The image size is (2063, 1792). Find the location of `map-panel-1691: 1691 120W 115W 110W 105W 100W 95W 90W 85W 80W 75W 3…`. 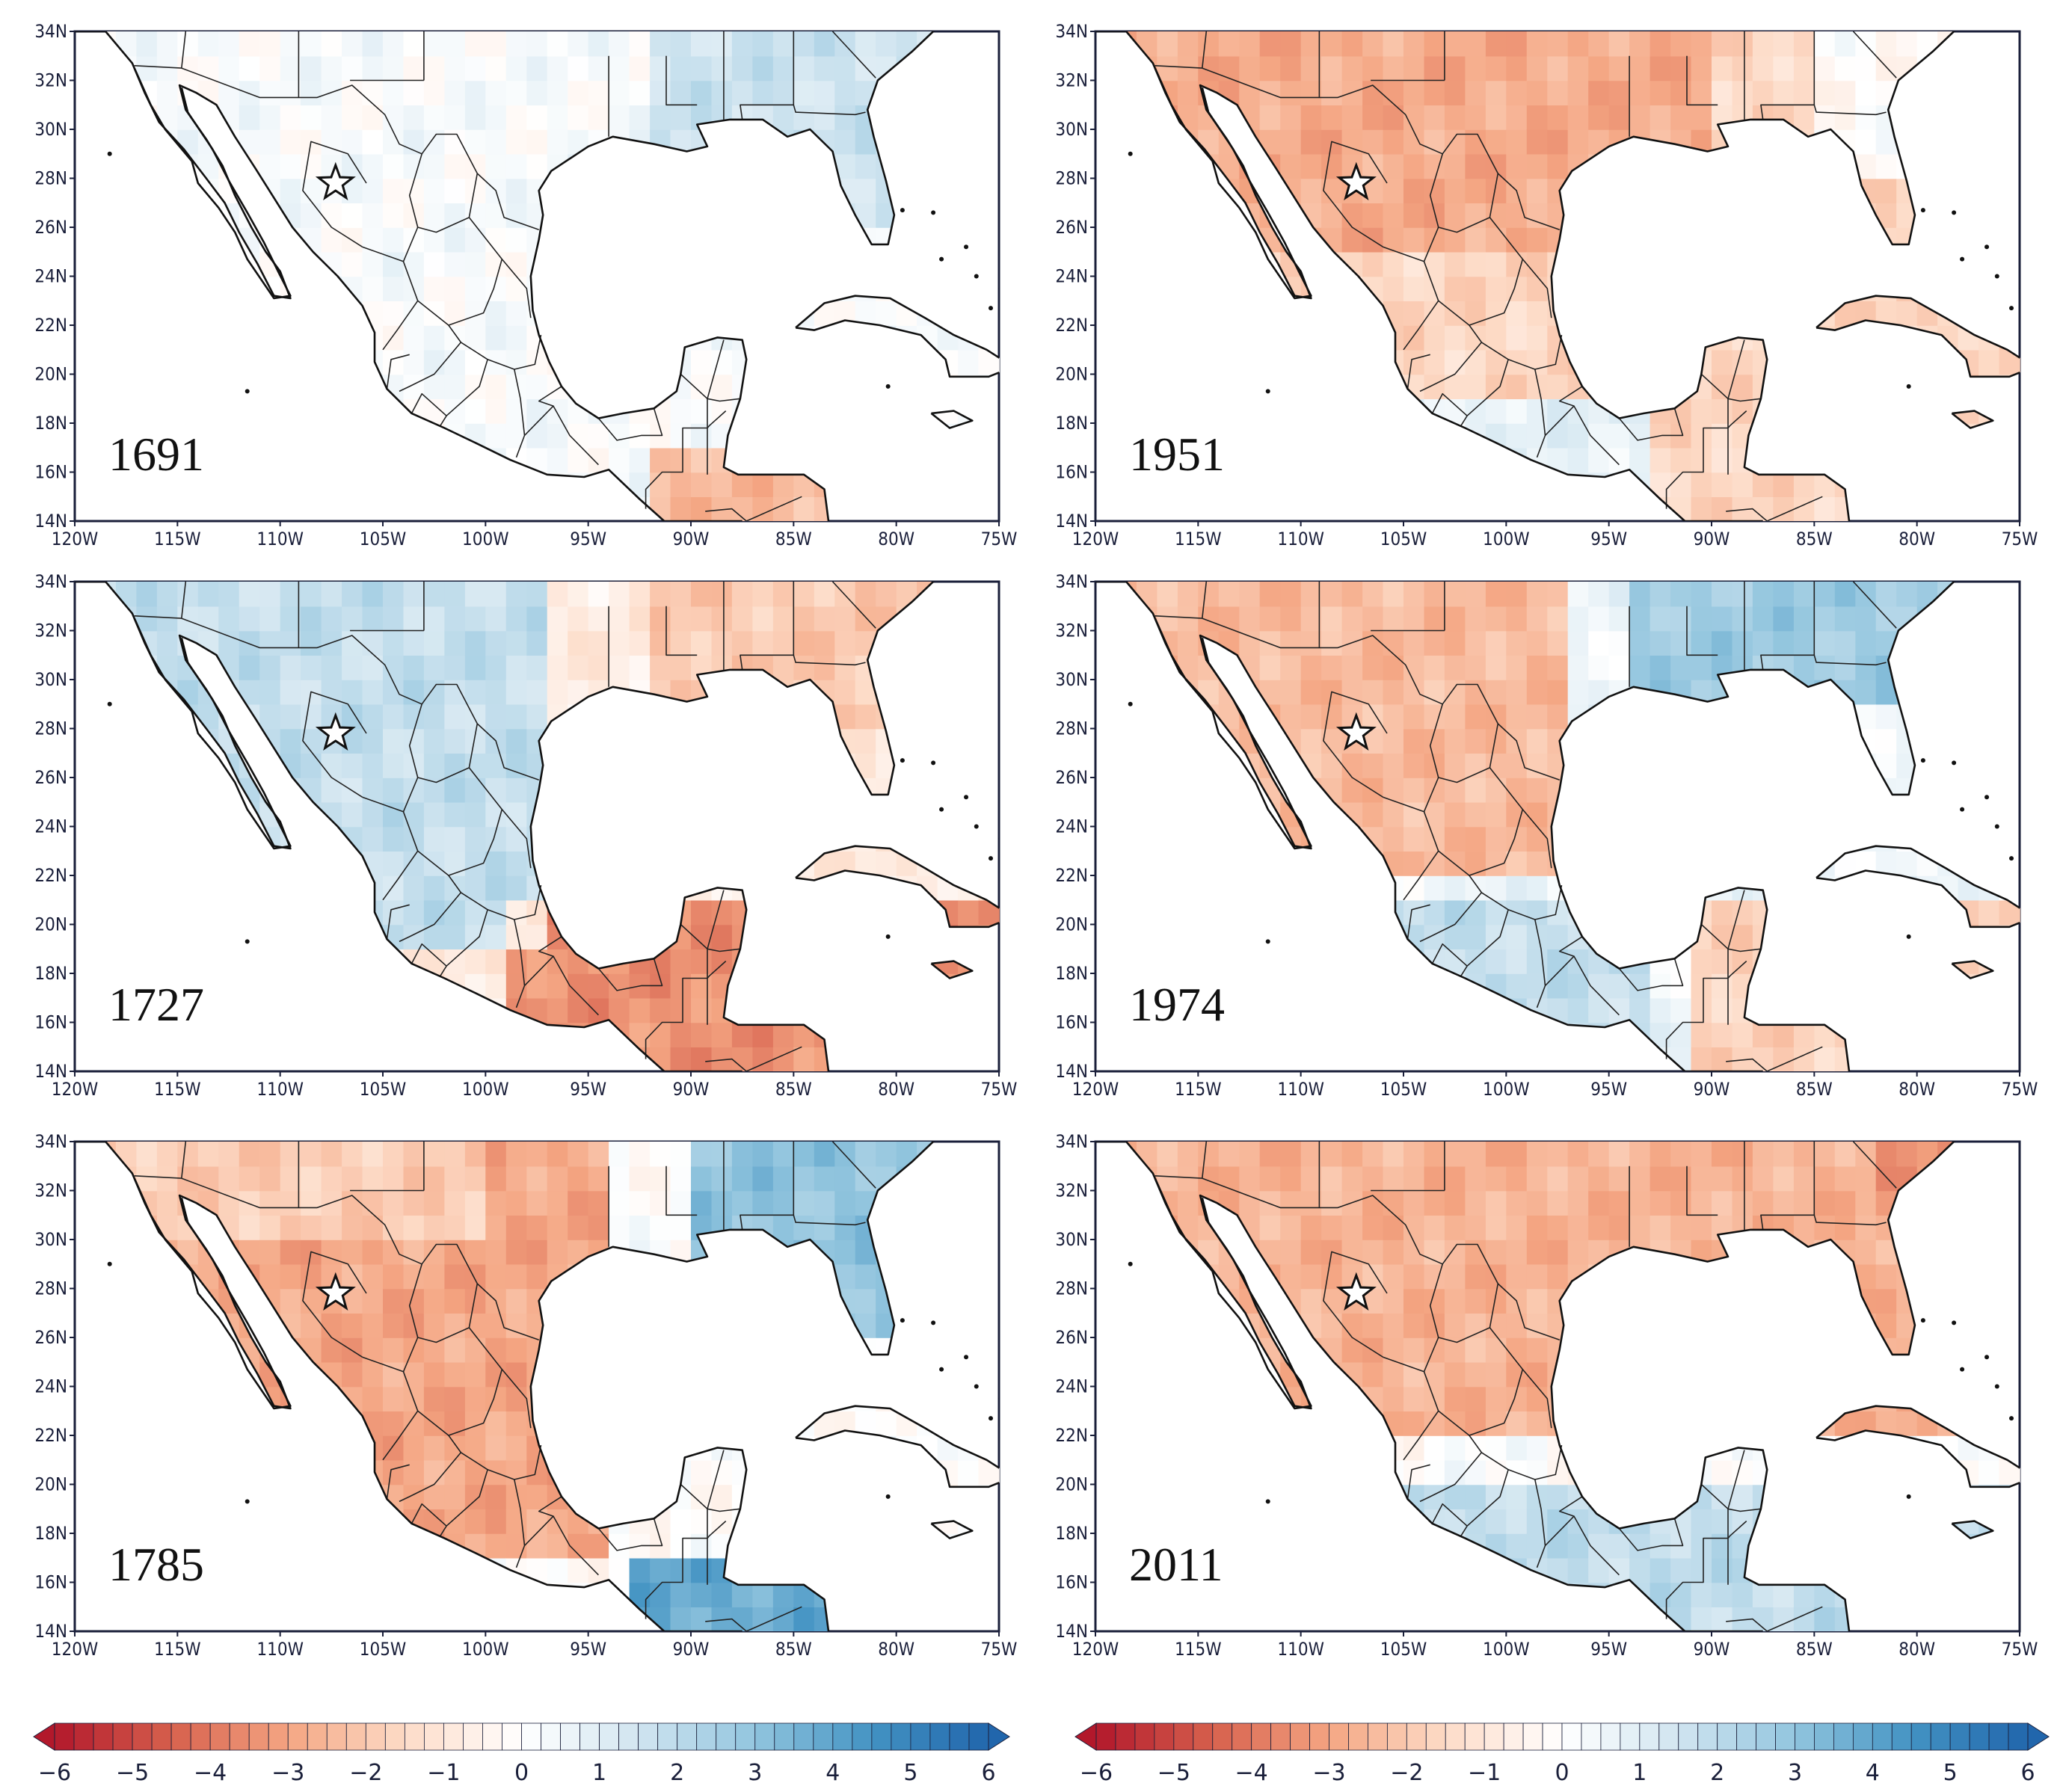

map-panel-1691: 1691 120W 115W 110W 105W 100W 95W 90W 85W 80W 75W 3… is located at coordinates (525, 285).